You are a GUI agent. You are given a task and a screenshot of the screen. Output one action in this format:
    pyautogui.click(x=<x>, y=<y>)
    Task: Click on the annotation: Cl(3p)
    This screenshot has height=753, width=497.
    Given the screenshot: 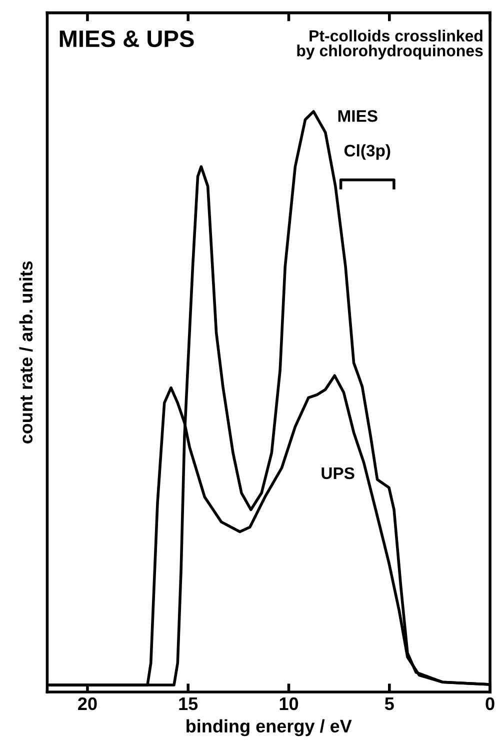 What is the action you would take?
    pyautogui.click(x=367, y=152)
    